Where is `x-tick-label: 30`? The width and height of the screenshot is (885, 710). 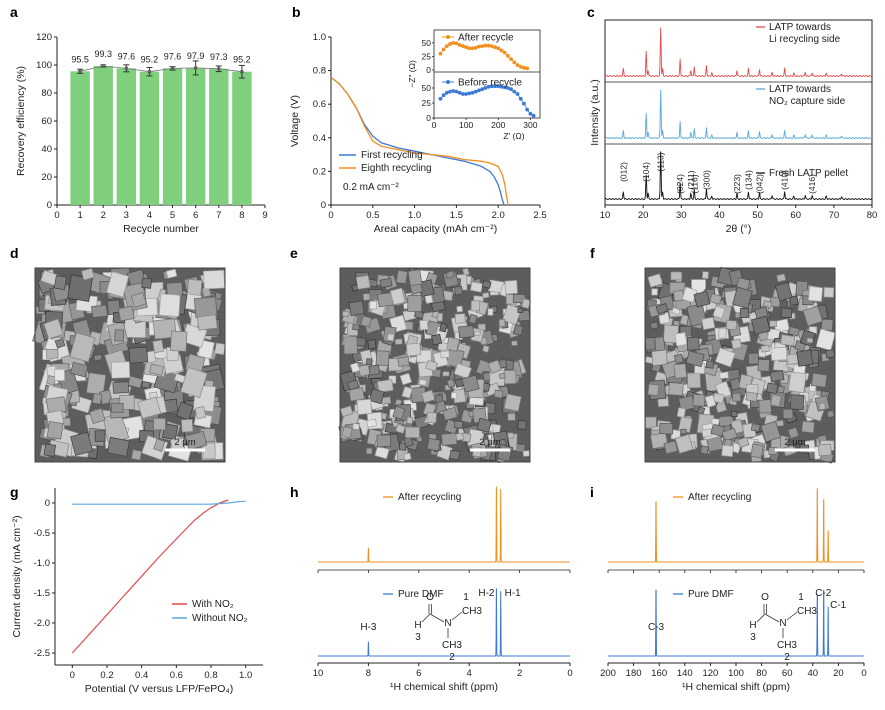
x-tick-label: 30 is located at coordinates (681, 215).